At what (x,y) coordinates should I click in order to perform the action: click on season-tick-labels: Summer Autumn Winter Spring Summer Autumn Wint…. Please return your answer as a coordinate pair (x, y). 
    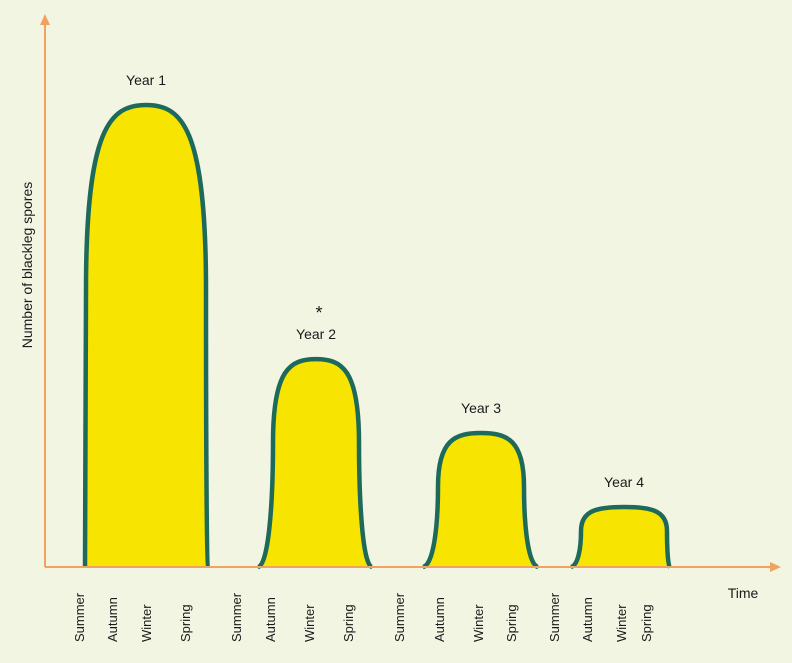
    Looking at the image, I should click on (363, 617).